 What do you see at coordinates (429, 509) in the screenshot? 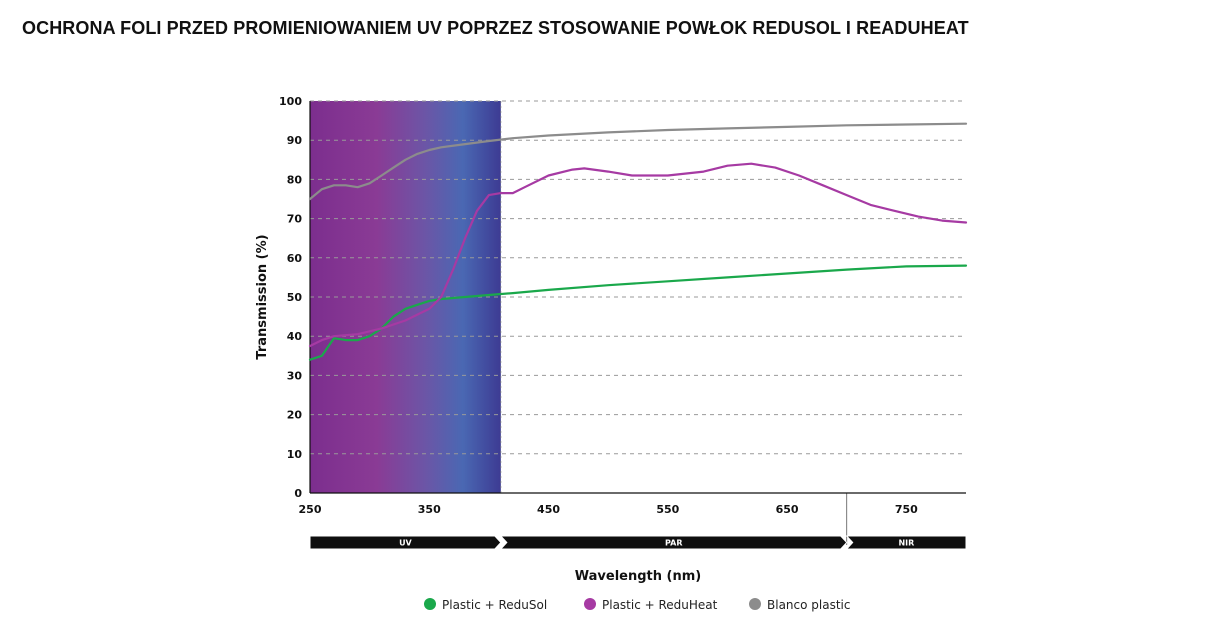
I see `x-tick-label-350: 350` at bounding box center [429, 509].